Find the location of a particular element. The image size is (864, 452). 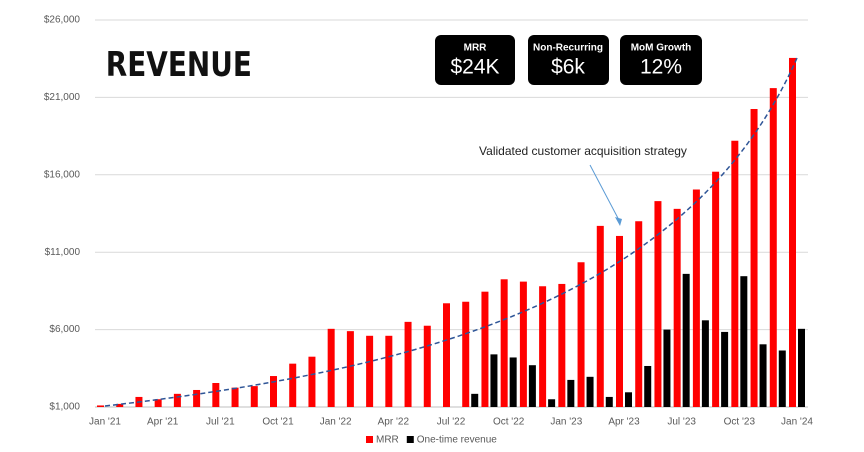

arrow-head is located at coordinates (618, 221).